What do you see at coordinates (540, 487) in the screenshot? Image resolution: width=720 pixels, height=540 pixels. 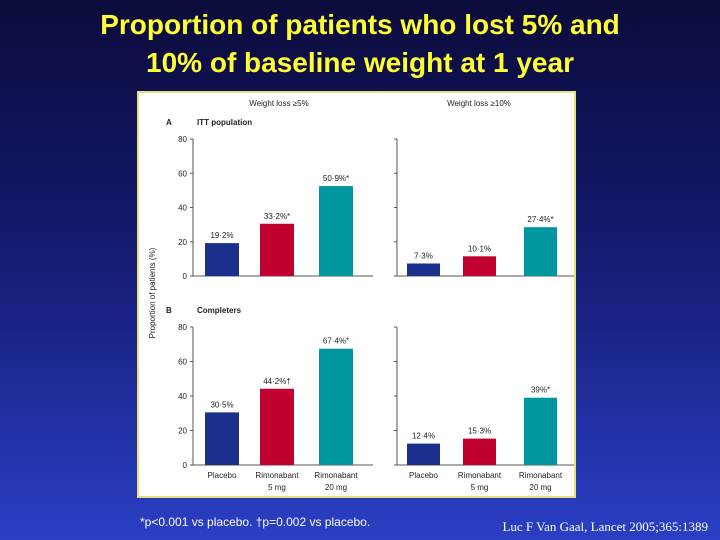 I see `panel-4-x-label-3-line2: 20 mg` at bounding box center [540, 487].